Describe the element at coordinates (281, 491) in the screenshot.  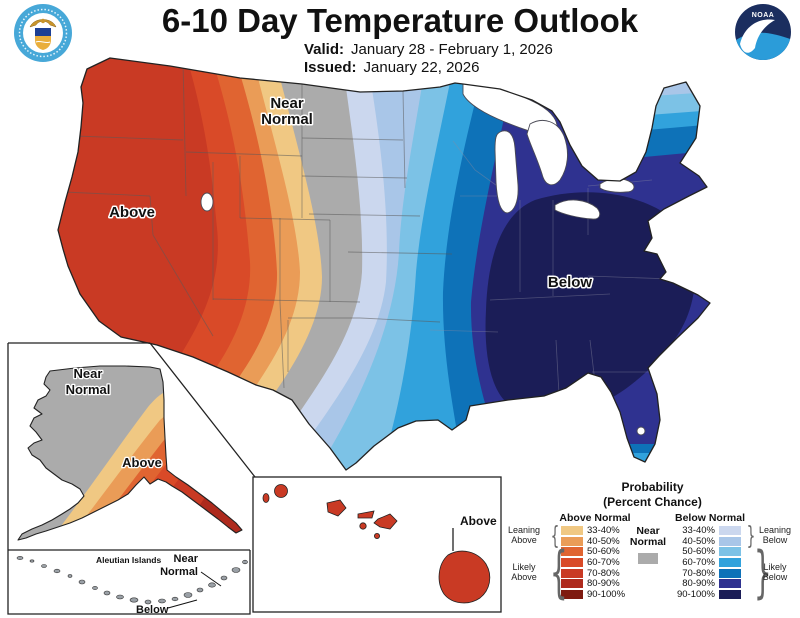
I see `island-kauai` at that location.